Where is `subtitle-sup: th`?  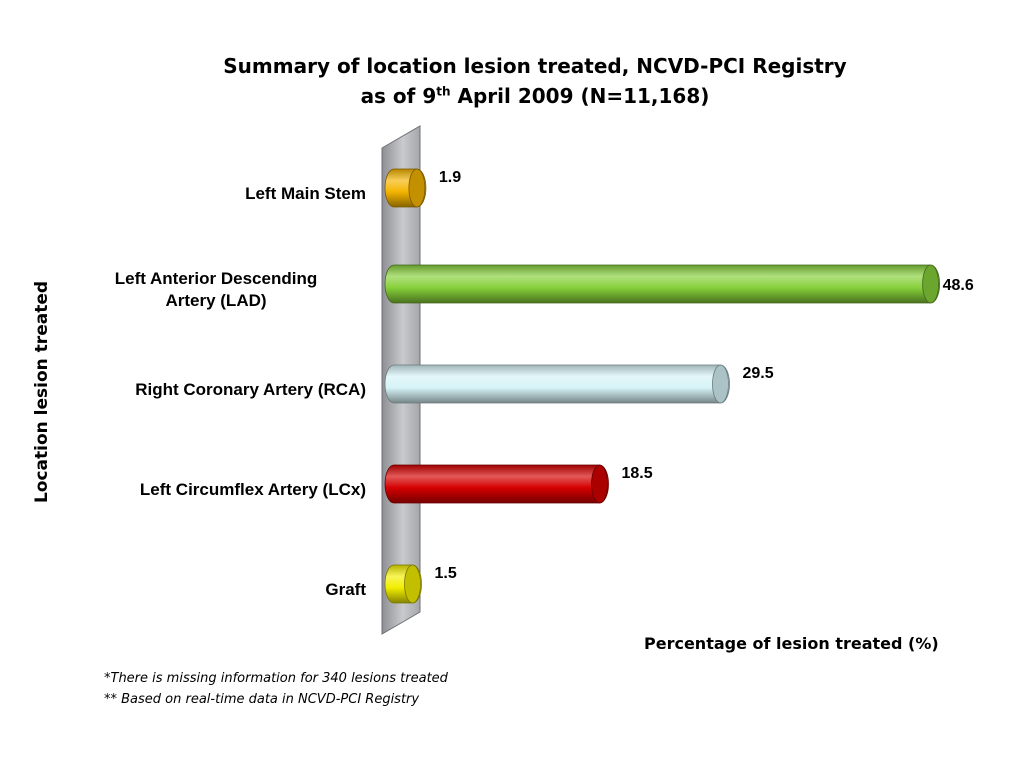
subtitle-sup: th is located at coordinates (443, 91).